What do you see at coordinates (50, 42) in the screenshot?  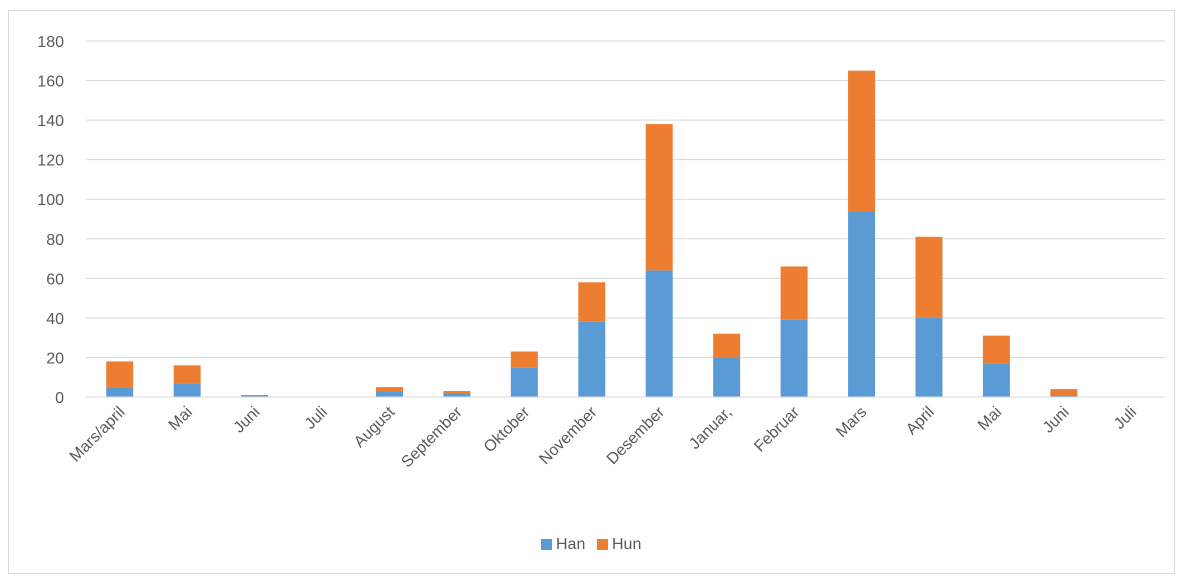 I see `y-tick-label: 180` at bounding box center [50, 42].